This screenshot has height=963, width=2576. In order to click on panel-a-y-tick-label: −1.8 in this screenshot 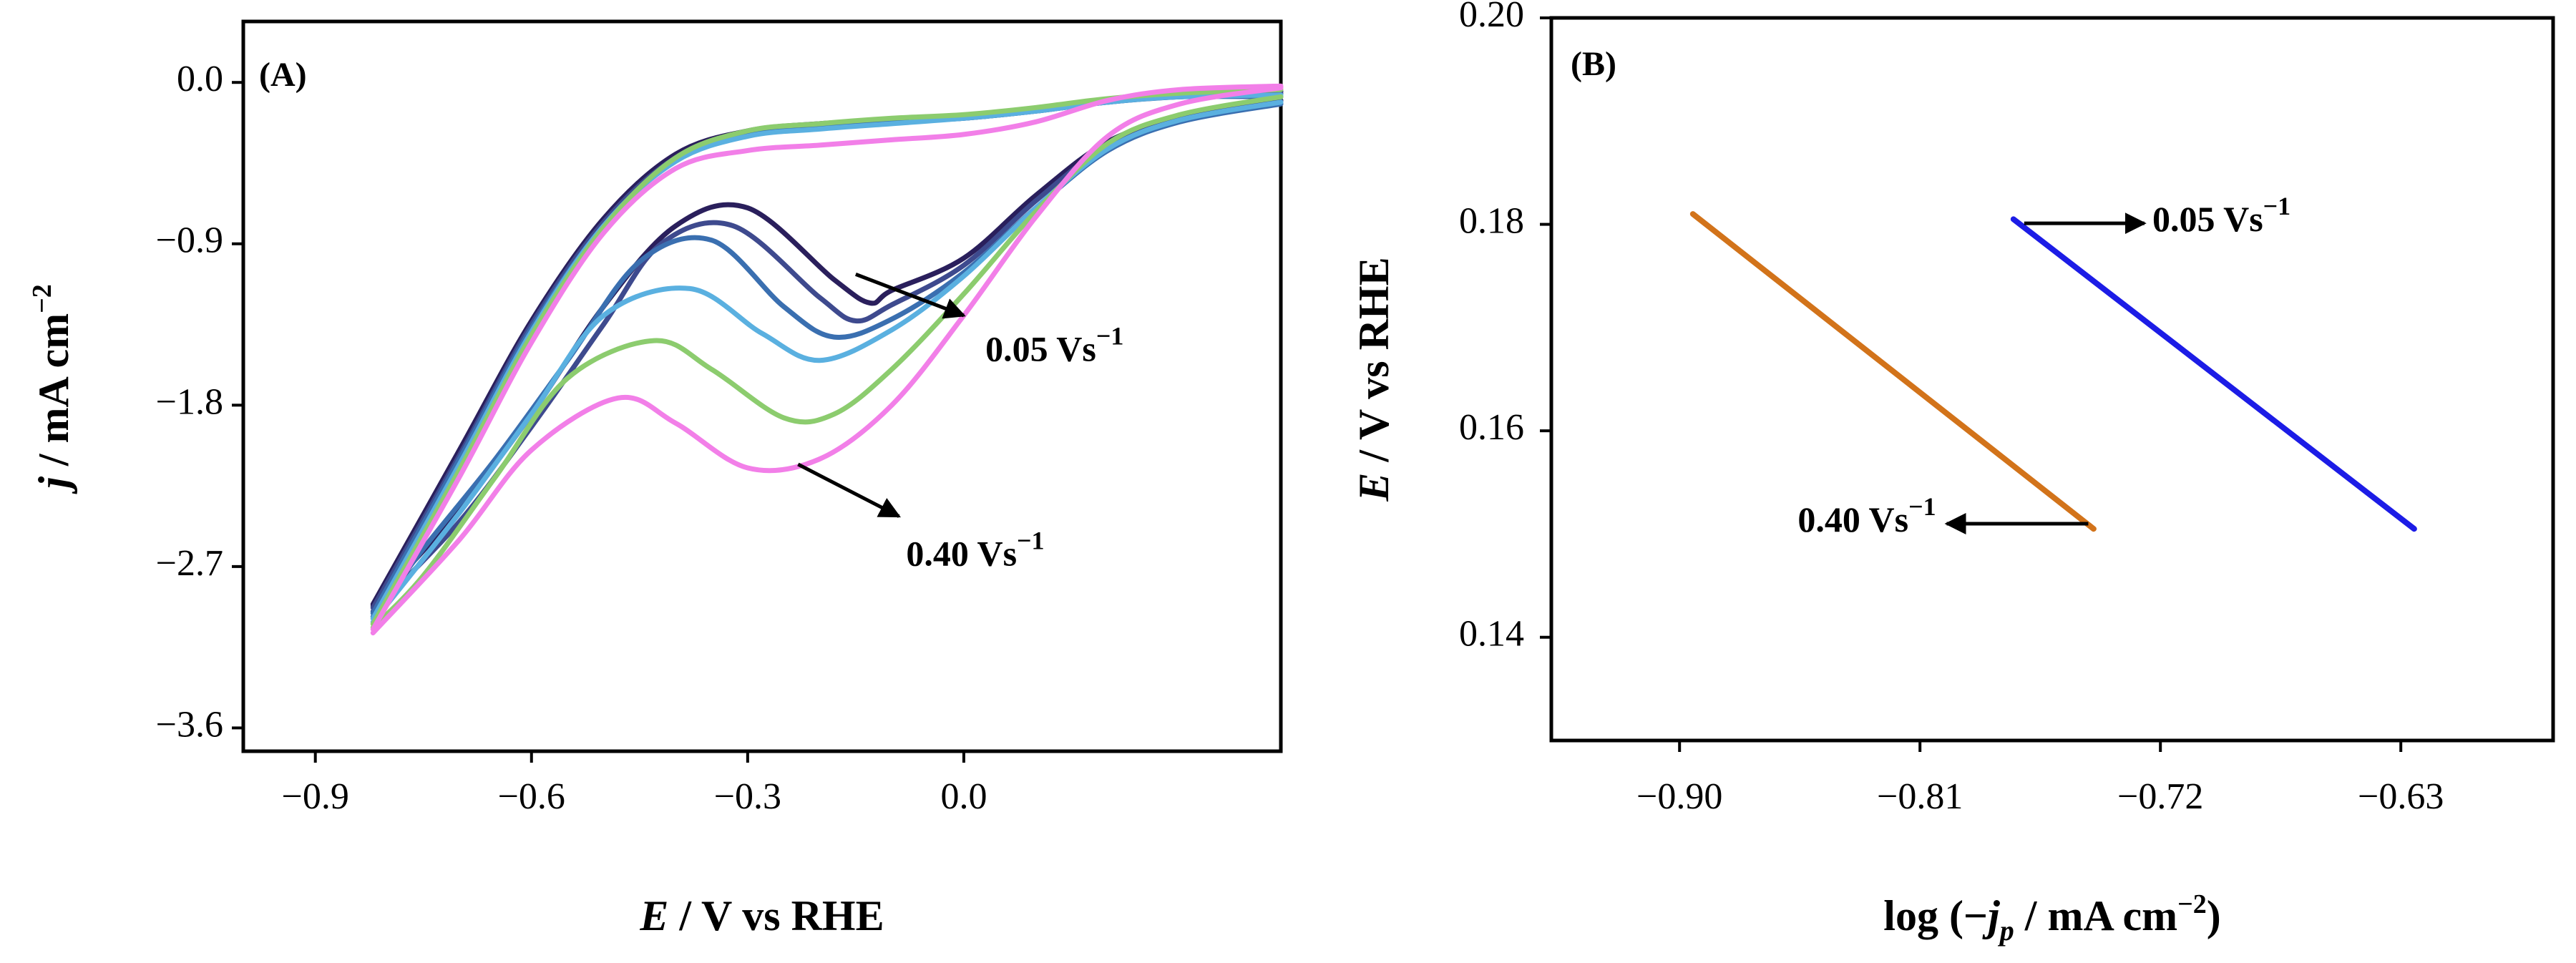, I will do `click(189, 401)`.